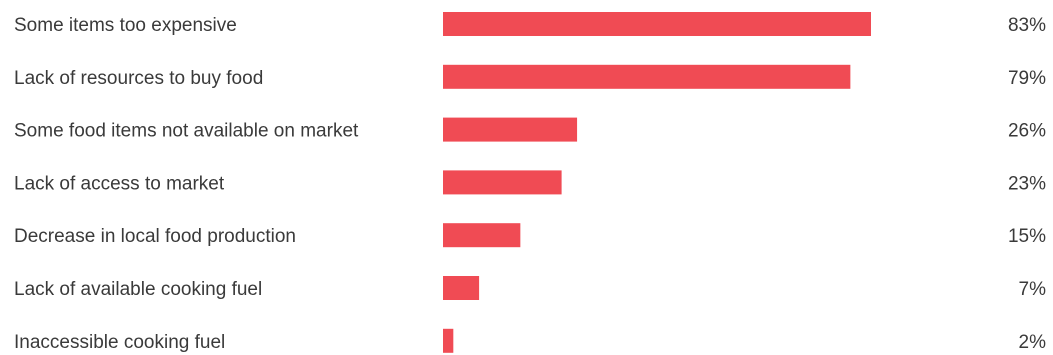 Image resolution: width=1053 pixels, height=355 pixels. What do you see at coordinates (186, 131) in the screenshot?
I see `category-label: Some food items not available on market` at bounding box center [186, 131].